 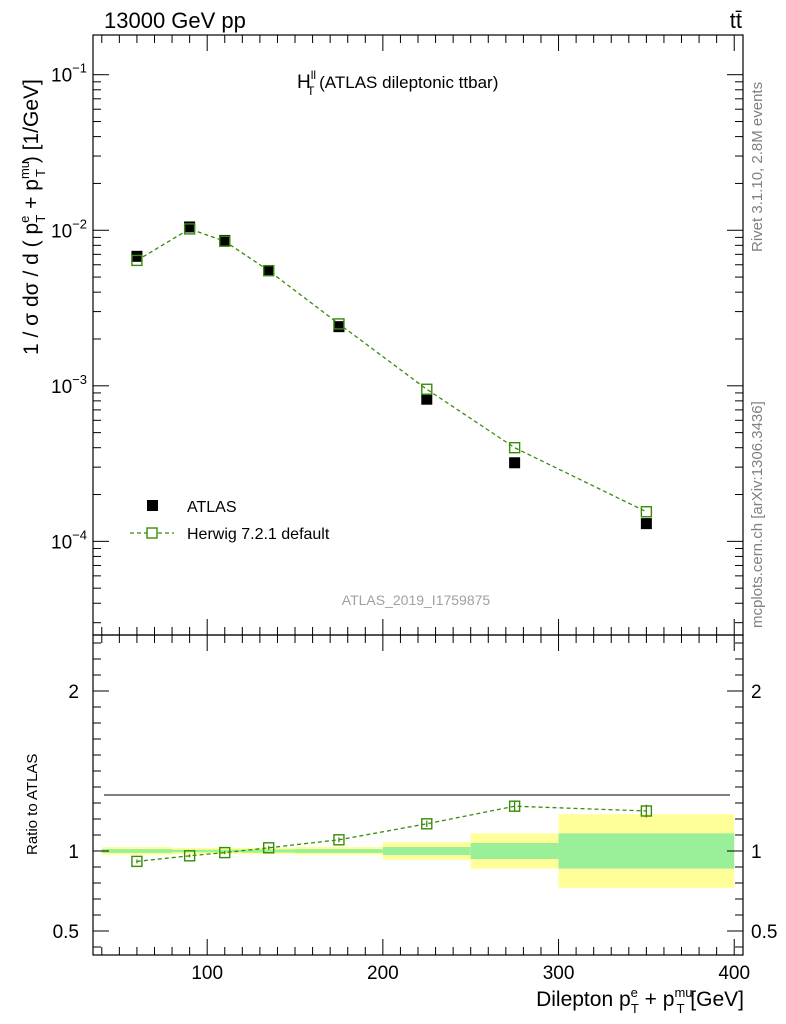 I want to click on ratio-y-axis-label: Ratio to ATLAS, so click(x=32, y=804).